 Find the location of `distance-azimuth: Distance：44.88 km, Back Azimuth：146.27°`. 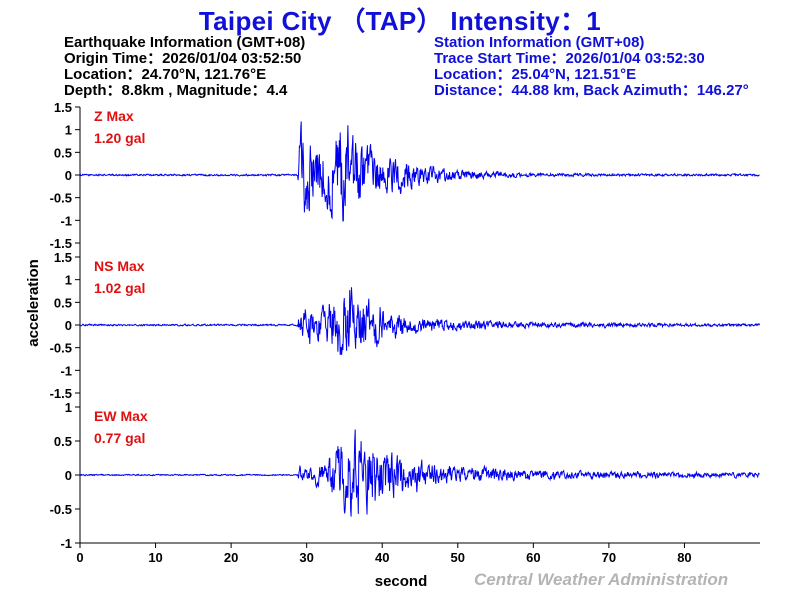

distance-azimuth: Distance：44.88 km, Back Azimuth：146.27° is located at coordinates (591, 90).